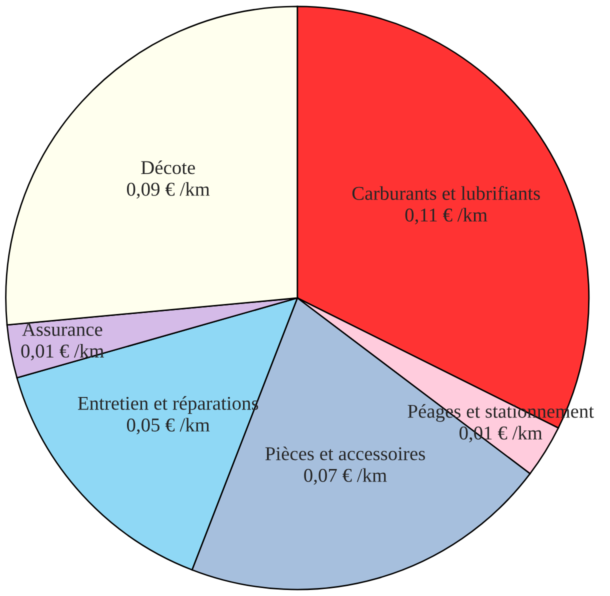  Describe the element at coordinates (62, 329) in the screenshot. I see `slice-label: Assurance` at that location.